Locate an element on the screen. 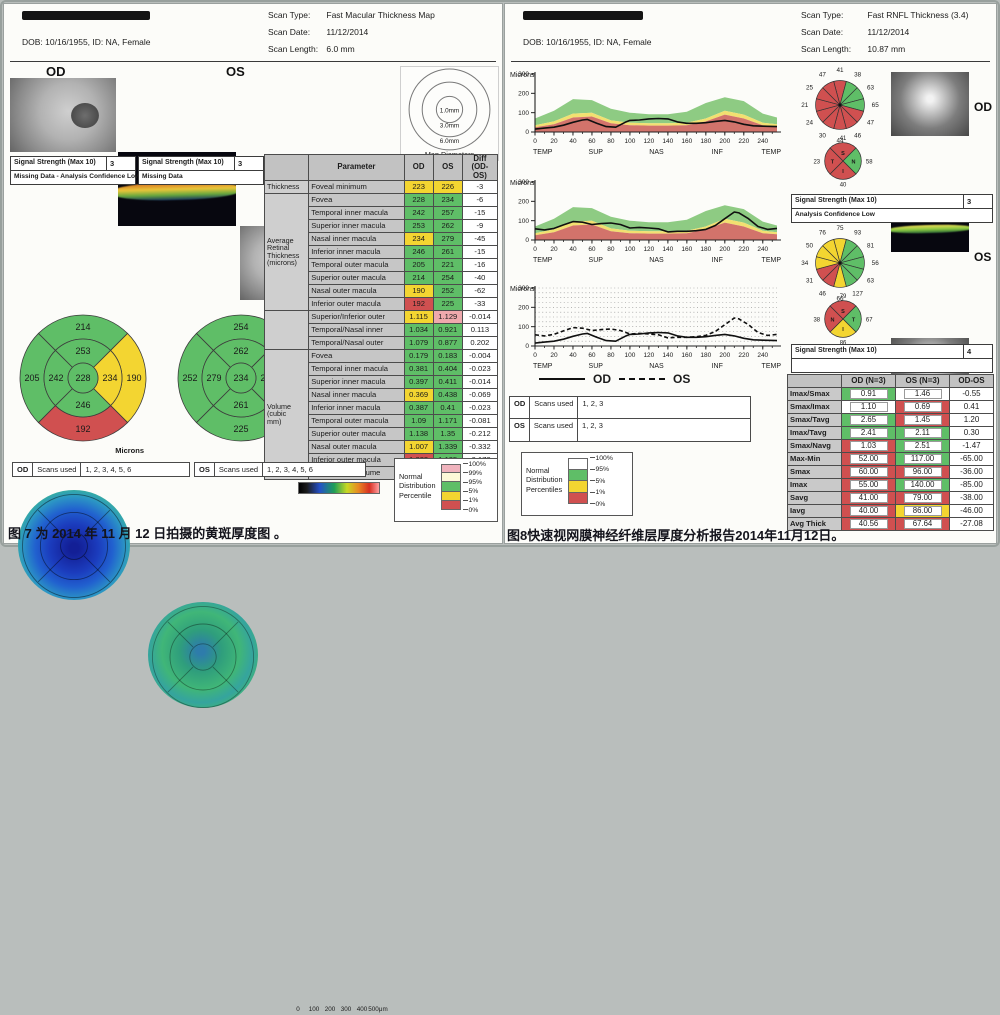 This screenshot has width=1000, height=1015. table-header-row: OD (N=3) OS (N=3) OD-OS is located at coordinates (890, 381).